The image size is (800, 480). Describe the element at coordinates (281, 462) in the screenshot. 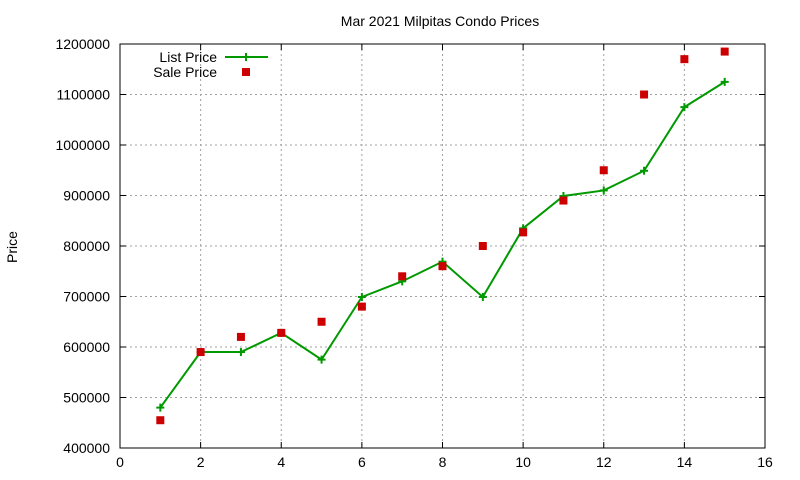

I see `x-tick-label: 4` at that location.